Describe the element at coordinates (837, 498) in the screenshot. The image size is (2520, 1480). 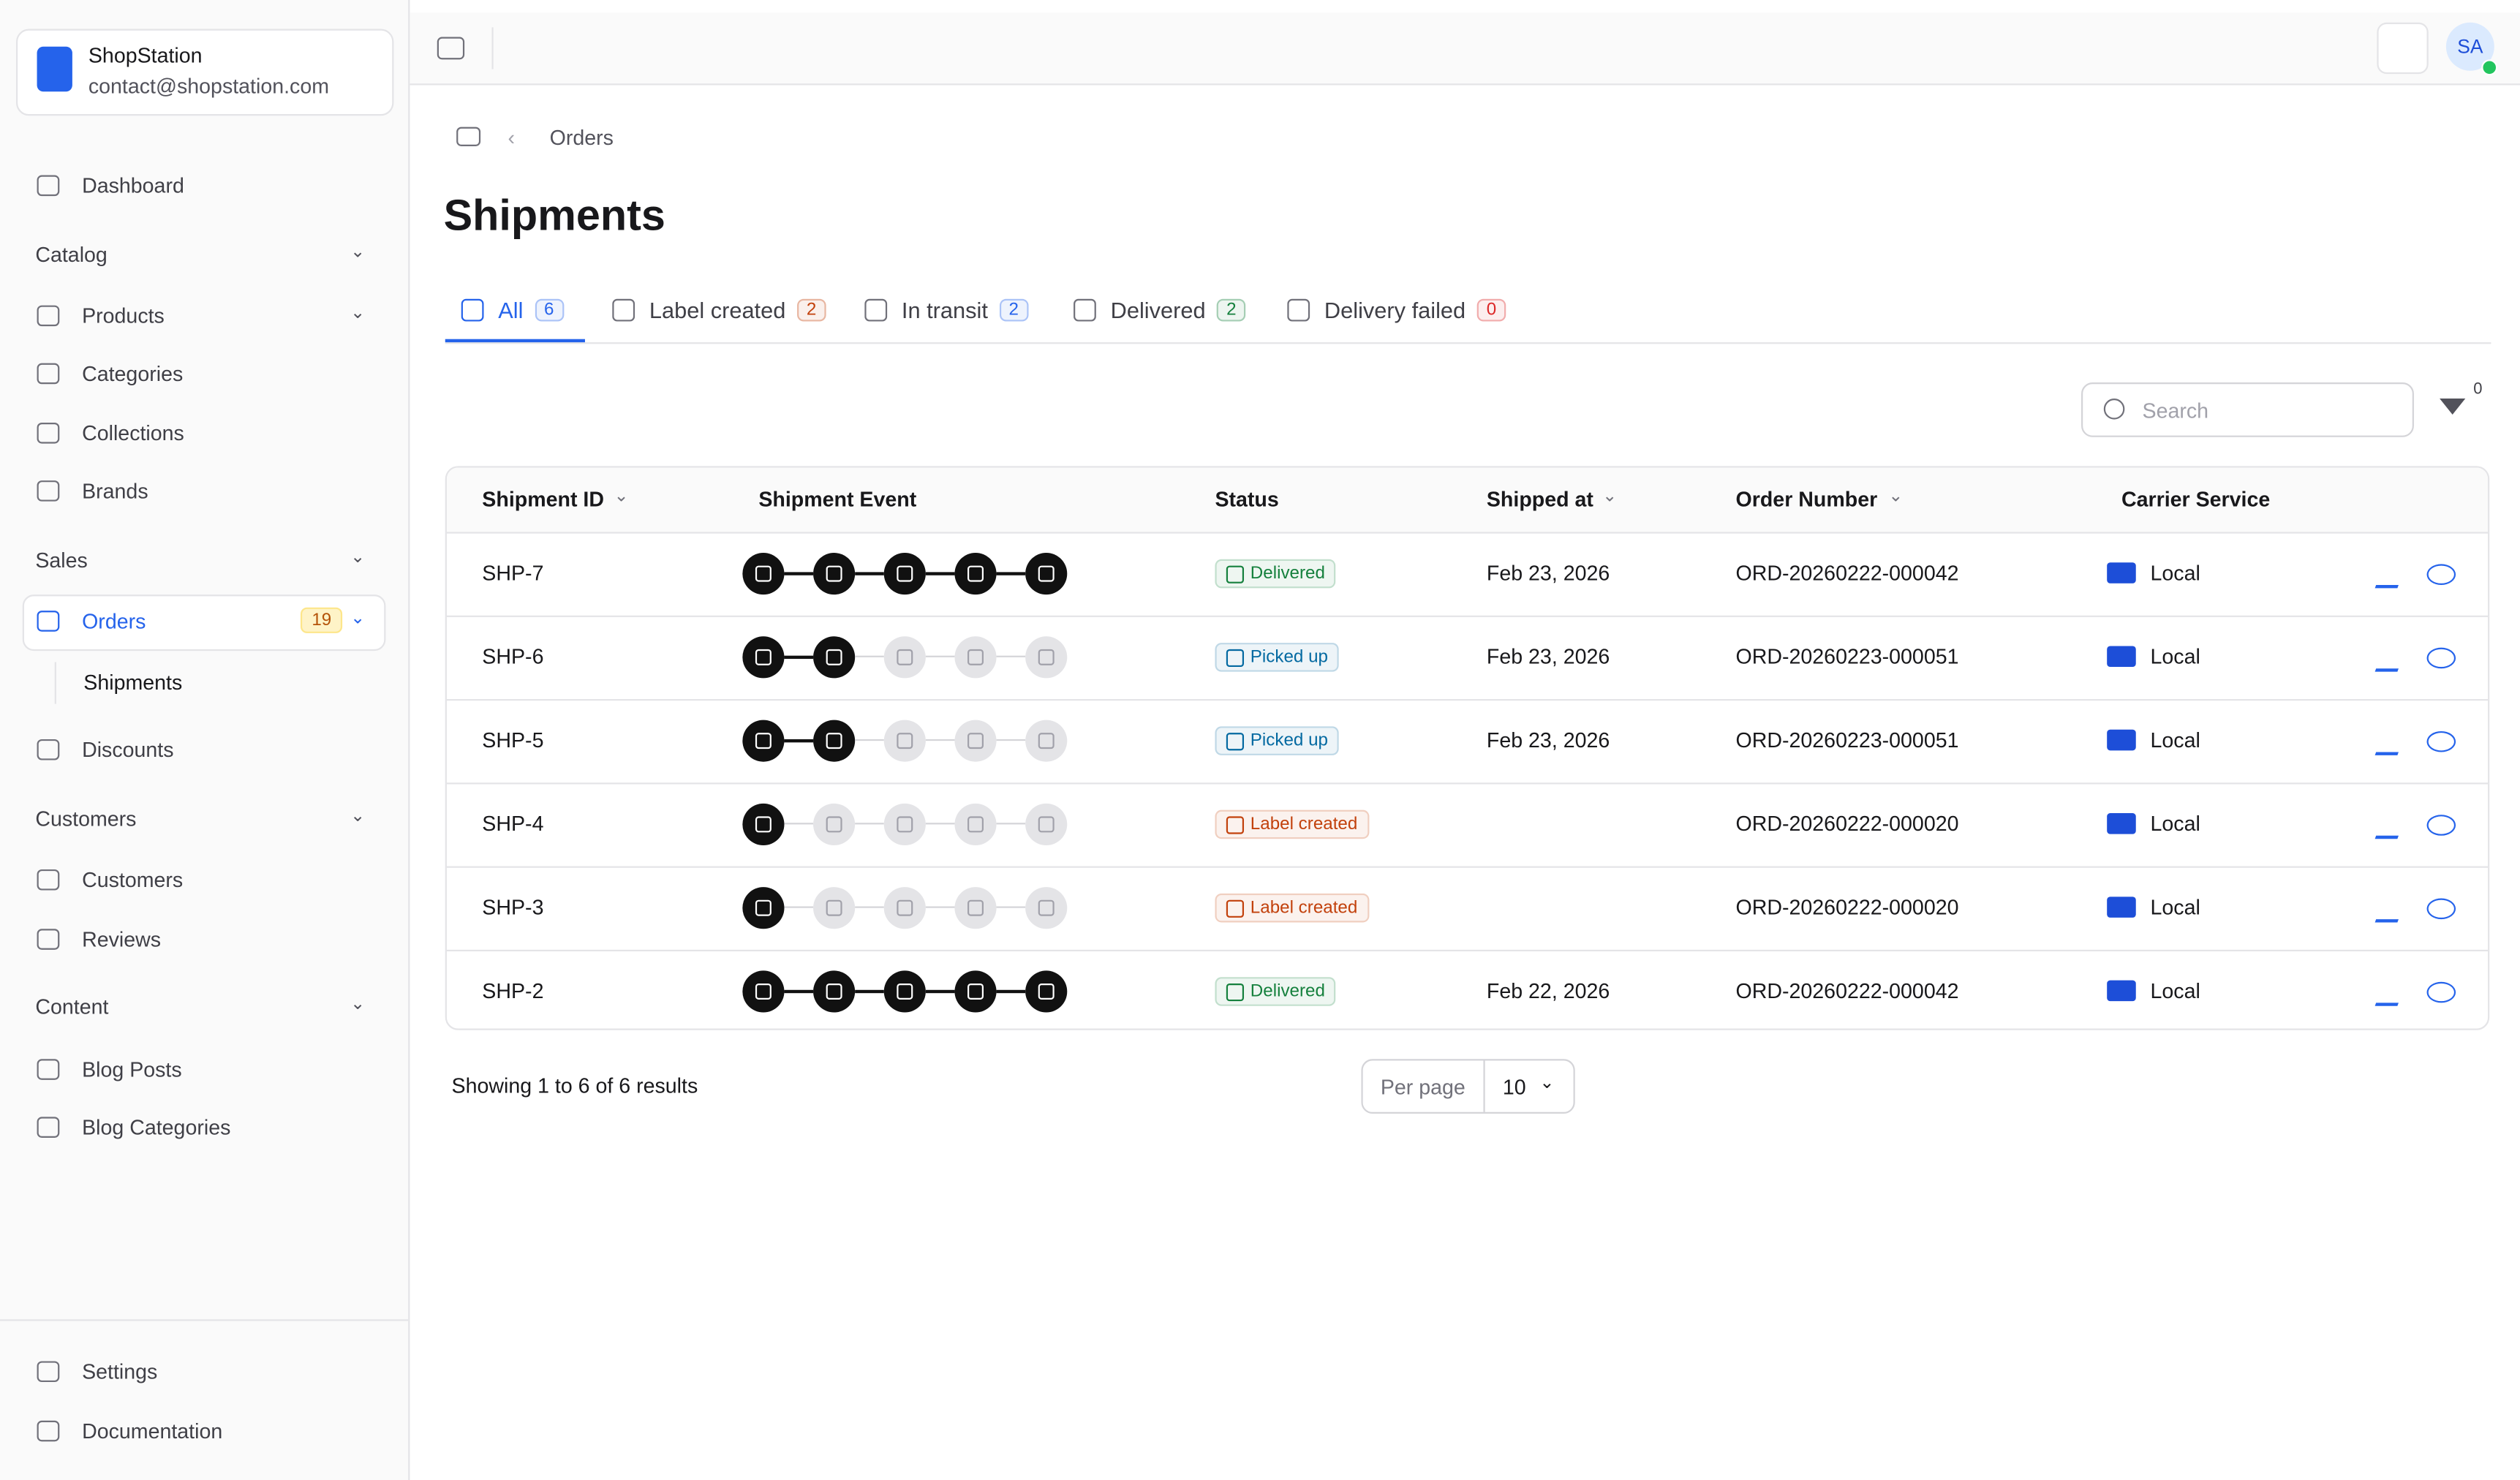
I see `column-header: Shipment Event` at that location.